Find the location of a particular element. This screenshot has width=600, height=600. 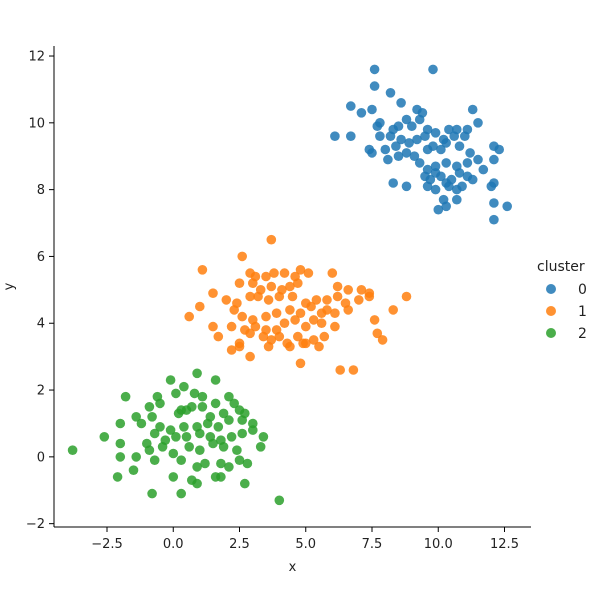

x-tick-label-1: 0.0 is located at coordinates (173, 544).